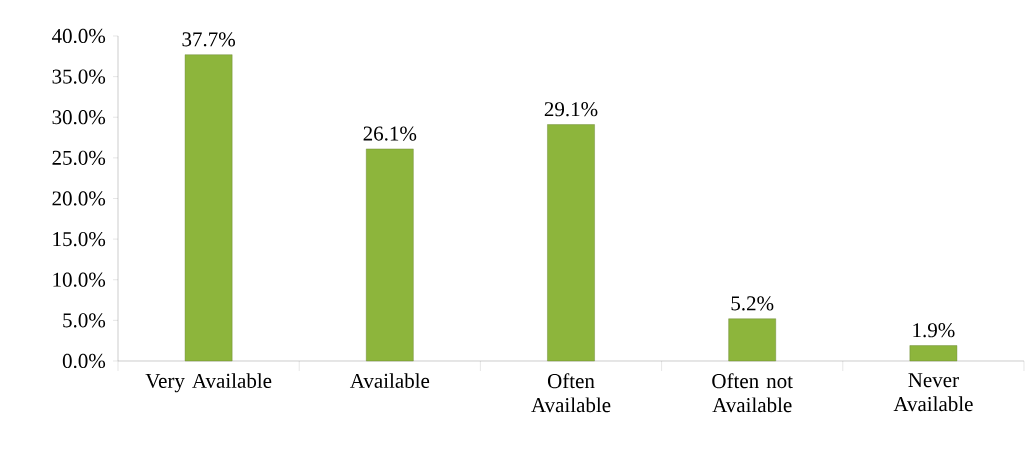  I want to click on y-tick-label: 25.0%, so click(79, 157).